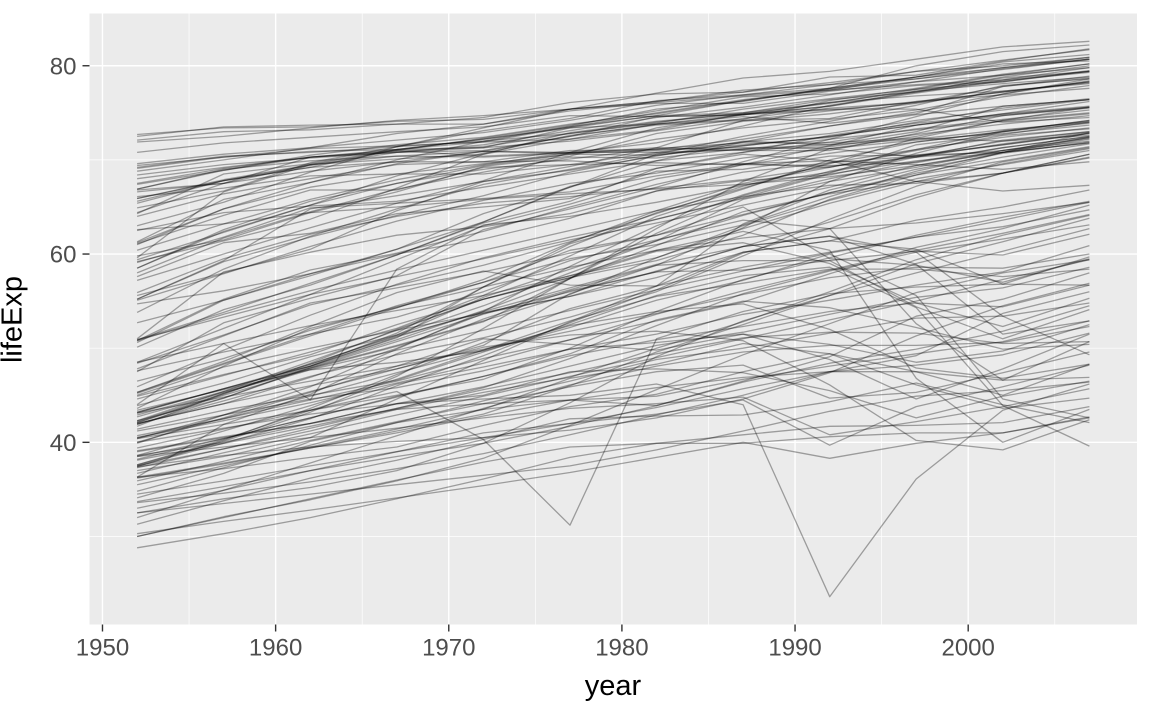 The width and height of the screenshot is (1152, 711). I want to click on y-tick-label: 60, so click(63, 255).